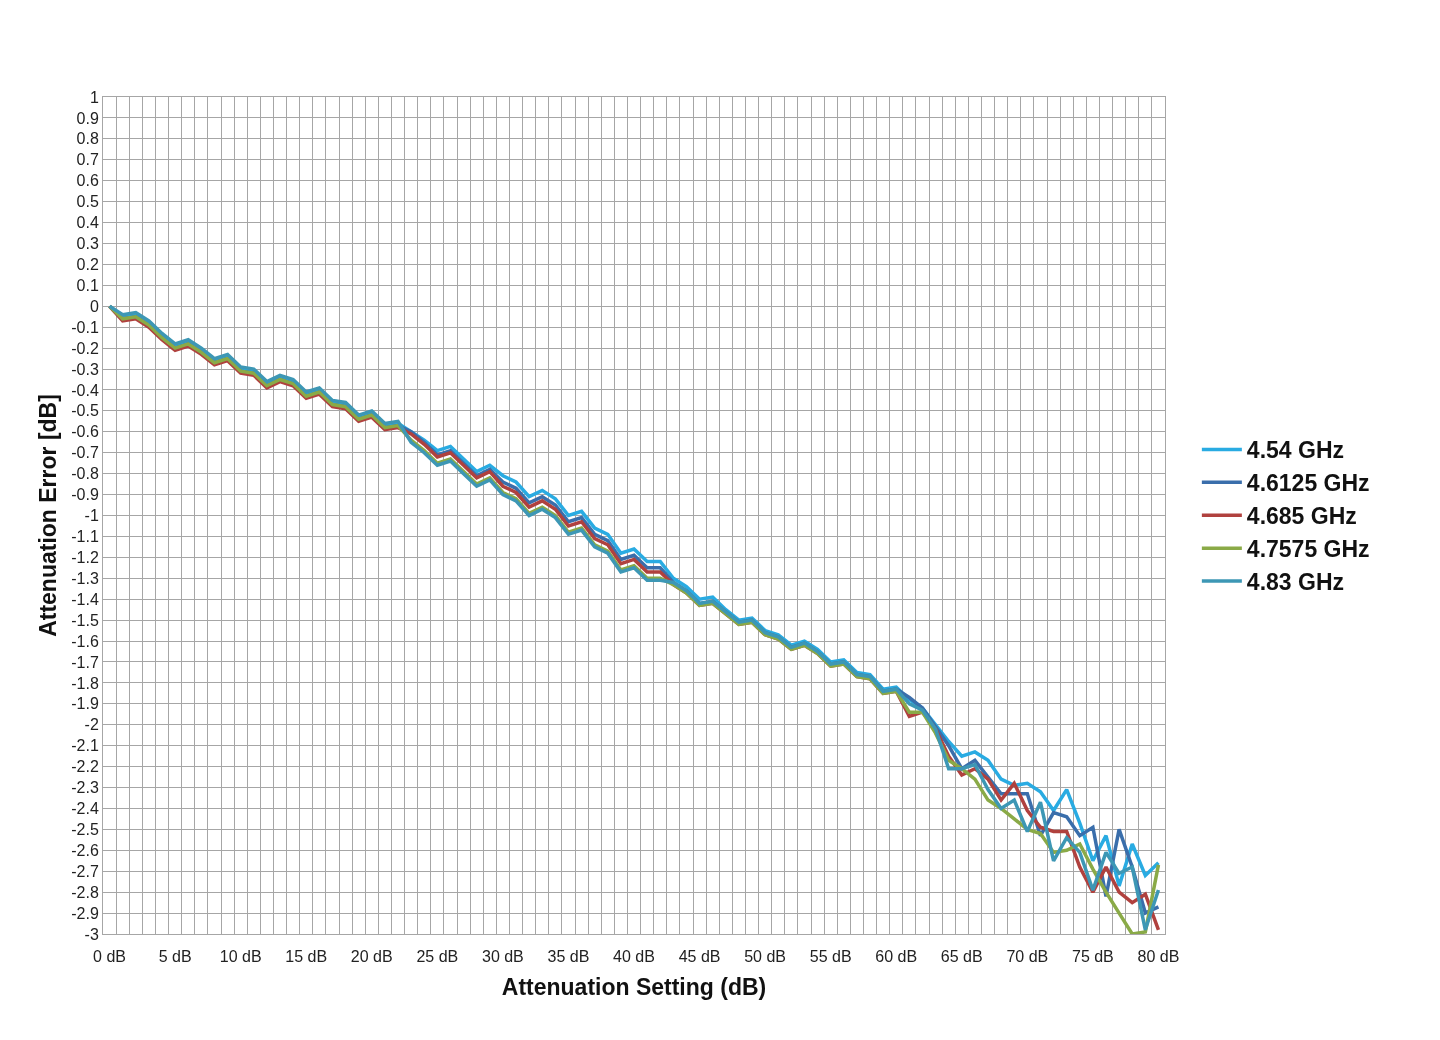 This screenshot has height=1040, width=1440. Describe the element at coordinates (85, 892) in the screenshot. I see `y-tick-label: -2.8` at that location.